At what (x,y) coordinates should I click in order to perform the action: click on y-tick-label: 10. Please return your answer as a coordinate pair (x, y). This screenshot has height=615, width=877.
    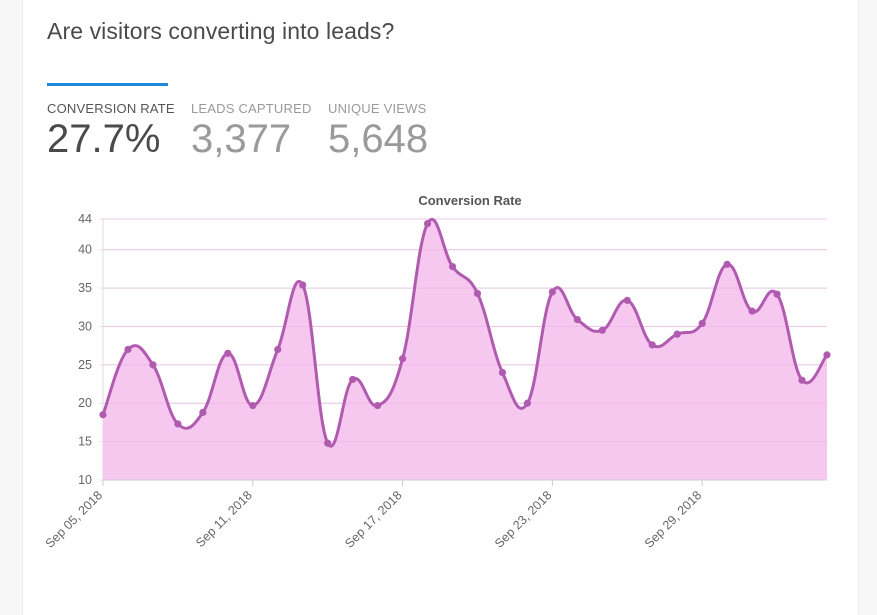
    Looking at the image, I should click on (85, 480).